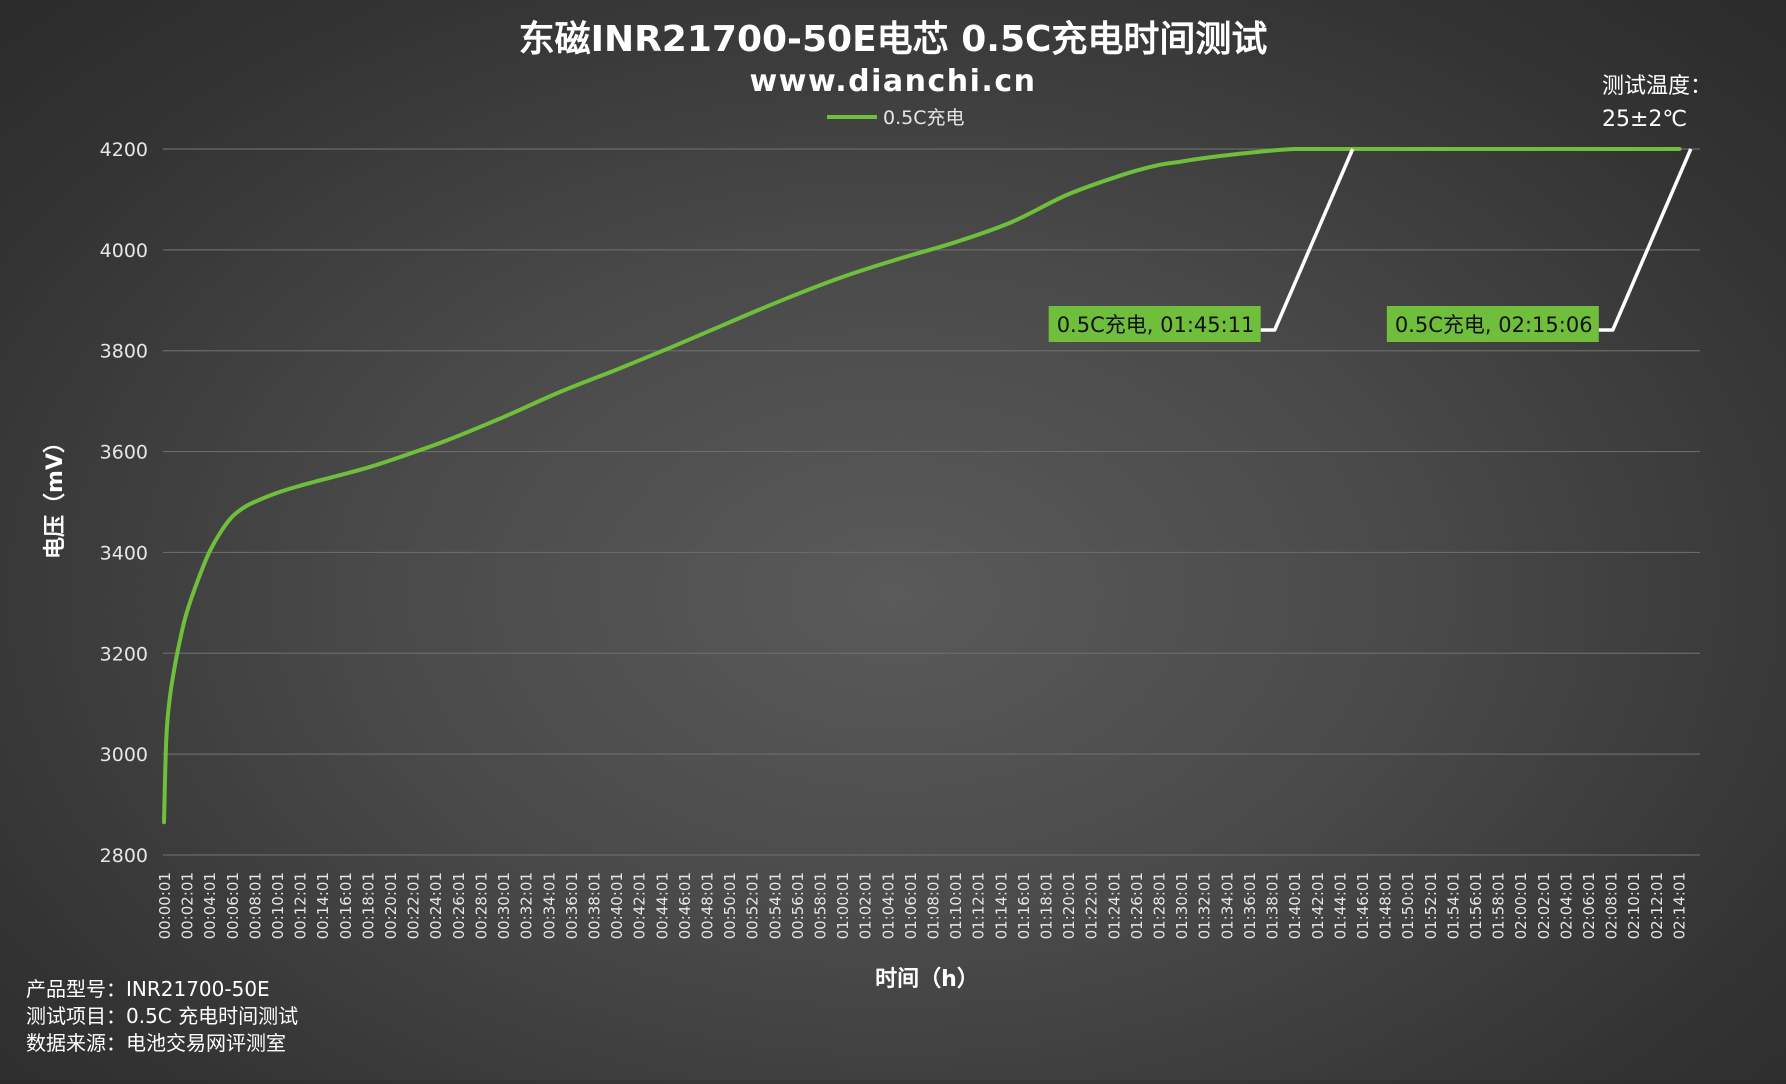 Image resolution: width=1786 pixels, height=1084 pixels. Describe the element at coordinates (662, 905) in the screenshot. I see `x-tick-label: 00:44:01` at that location.